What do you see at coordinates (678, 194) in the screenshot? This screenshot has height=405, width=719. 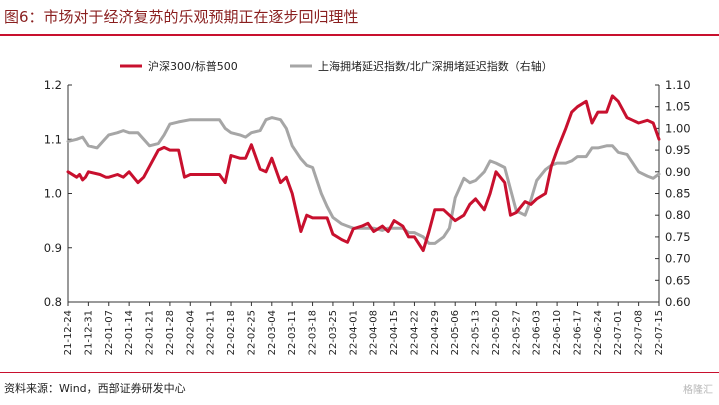 I see `y-right-tick-label: 0.85` at bounding box center [678, 194].